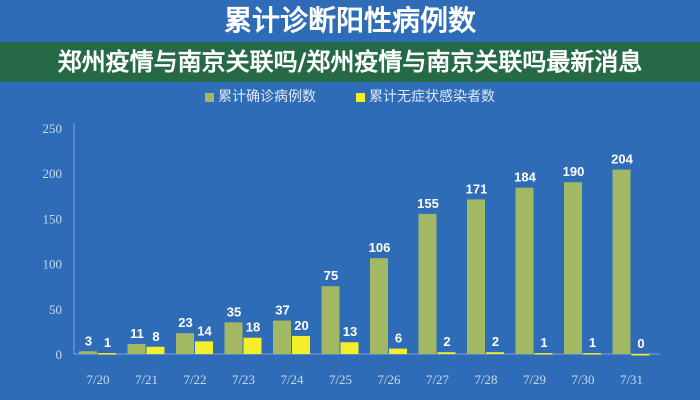 The image size is (700, 400). I want to click on y-tick-label: 0, so click(59, 354).